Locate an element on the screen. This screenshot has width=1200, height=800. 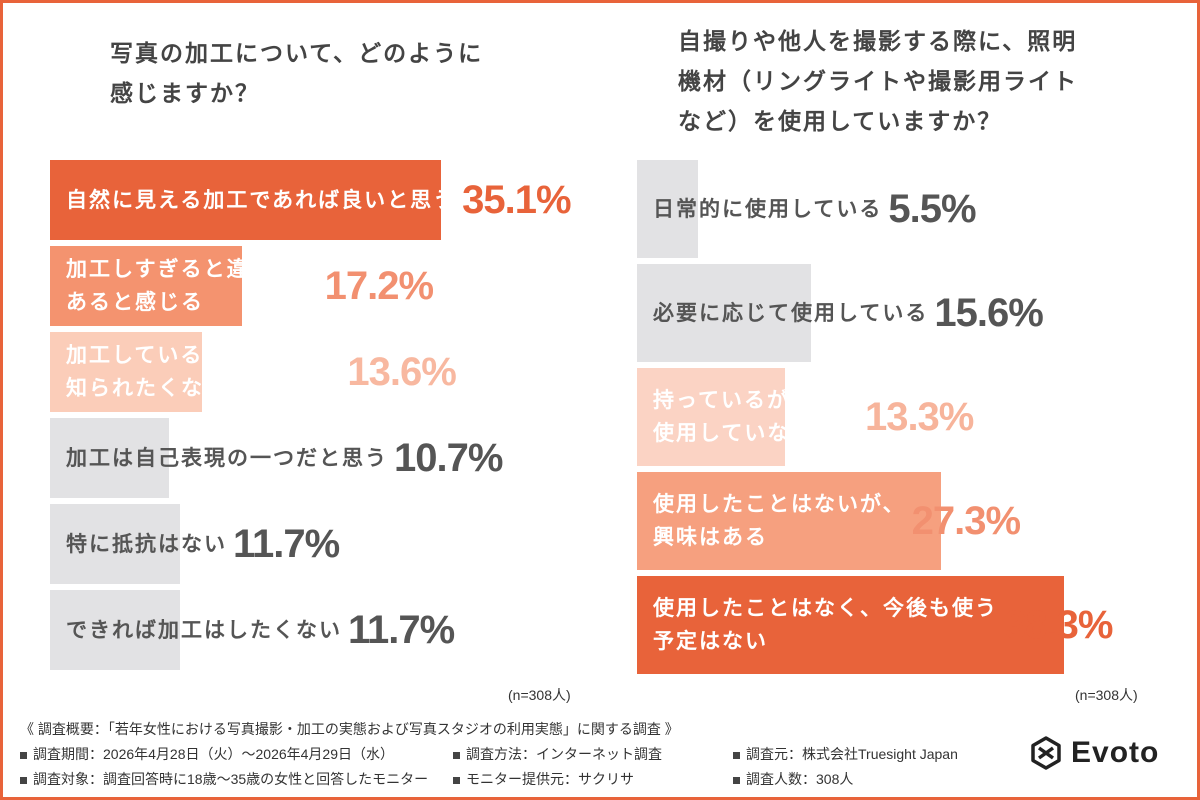
brand-icon is located at coordinates (1046, 753).